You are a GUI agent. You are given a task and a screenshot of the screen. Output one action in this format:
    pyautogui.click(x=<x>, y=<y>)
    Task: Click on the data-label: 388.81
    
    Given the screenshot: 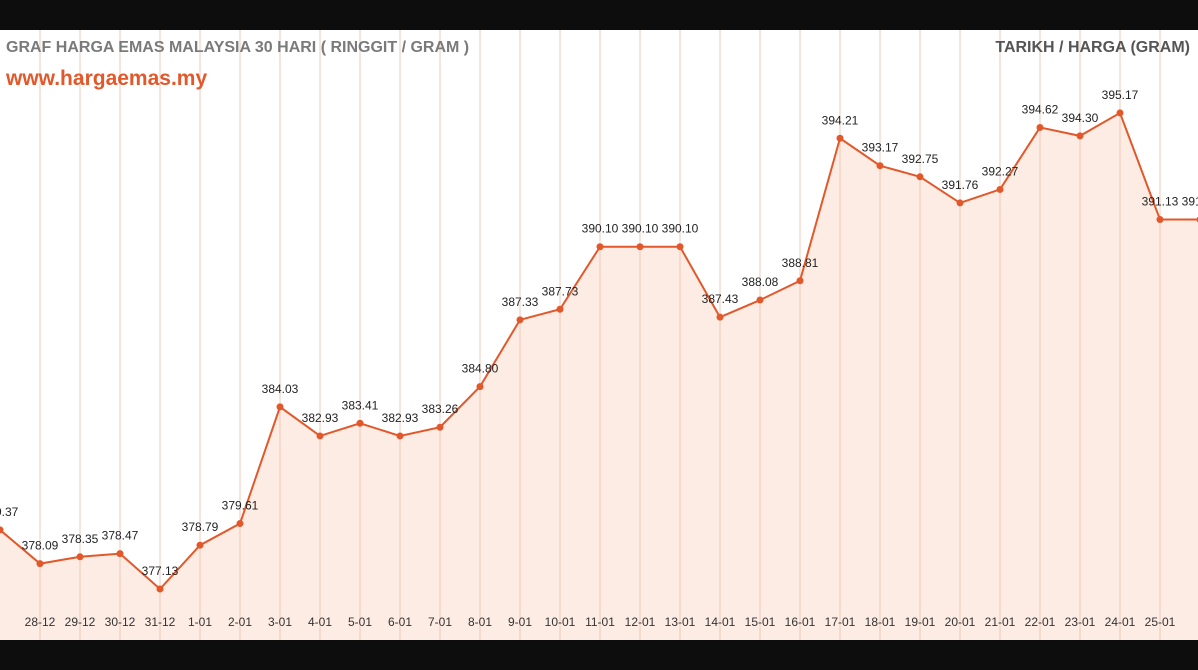 What is the action you would take?
    pyautogui.click(x=800, y=263)
    